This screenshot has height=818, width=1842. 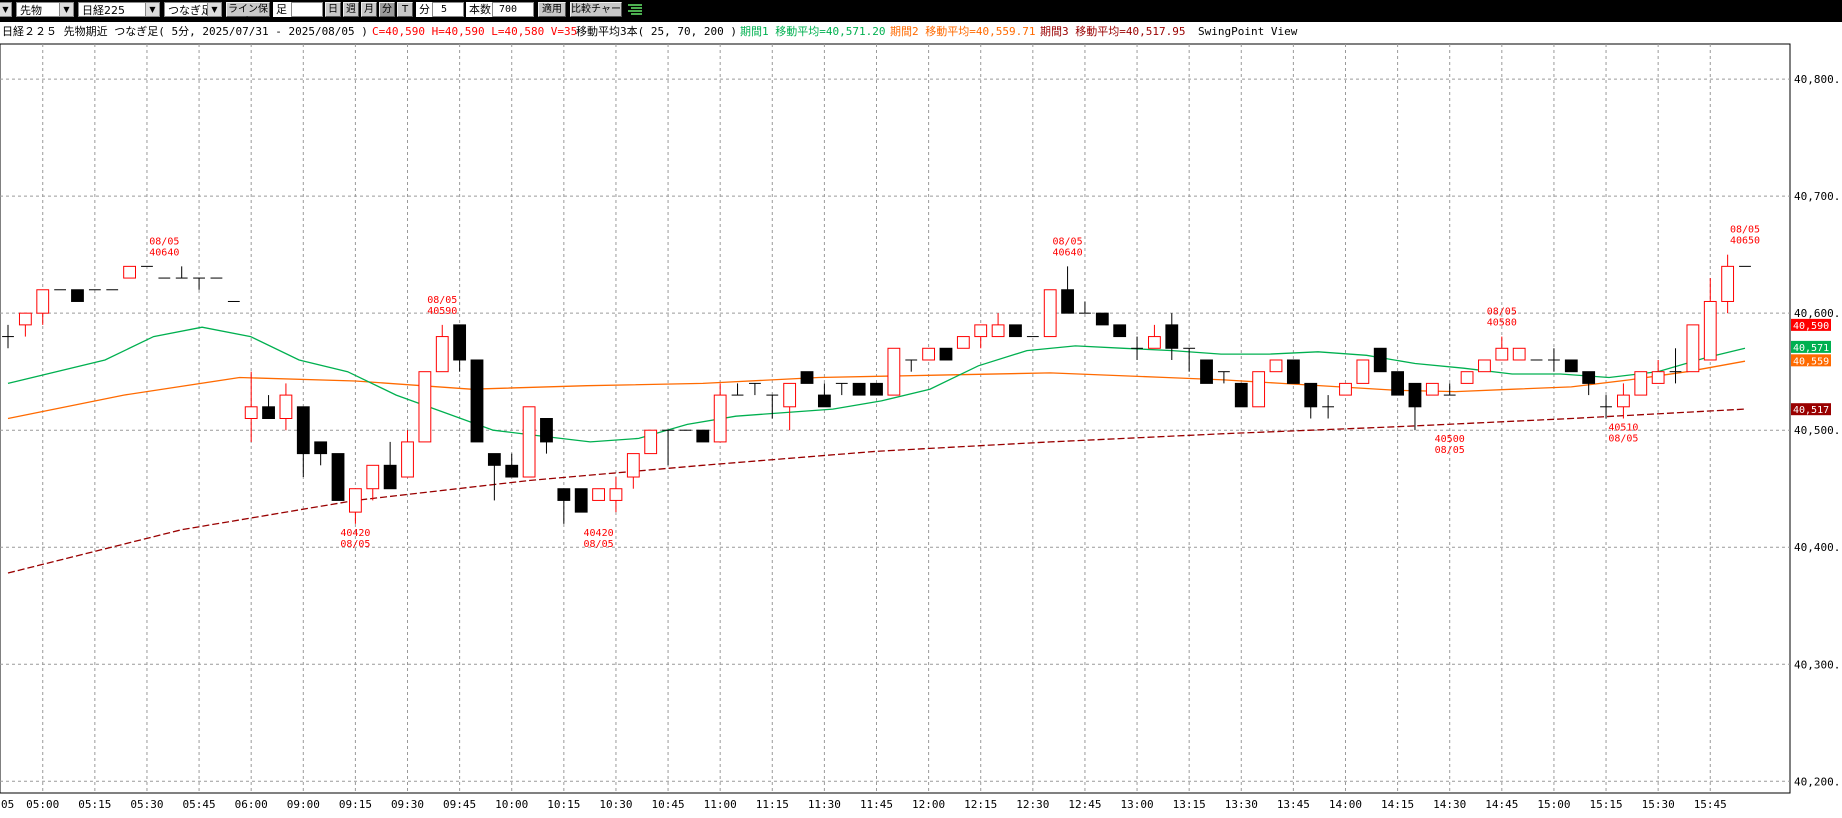 I want to click on x-tick-label: 15:45, so click(x=1710, y=804).